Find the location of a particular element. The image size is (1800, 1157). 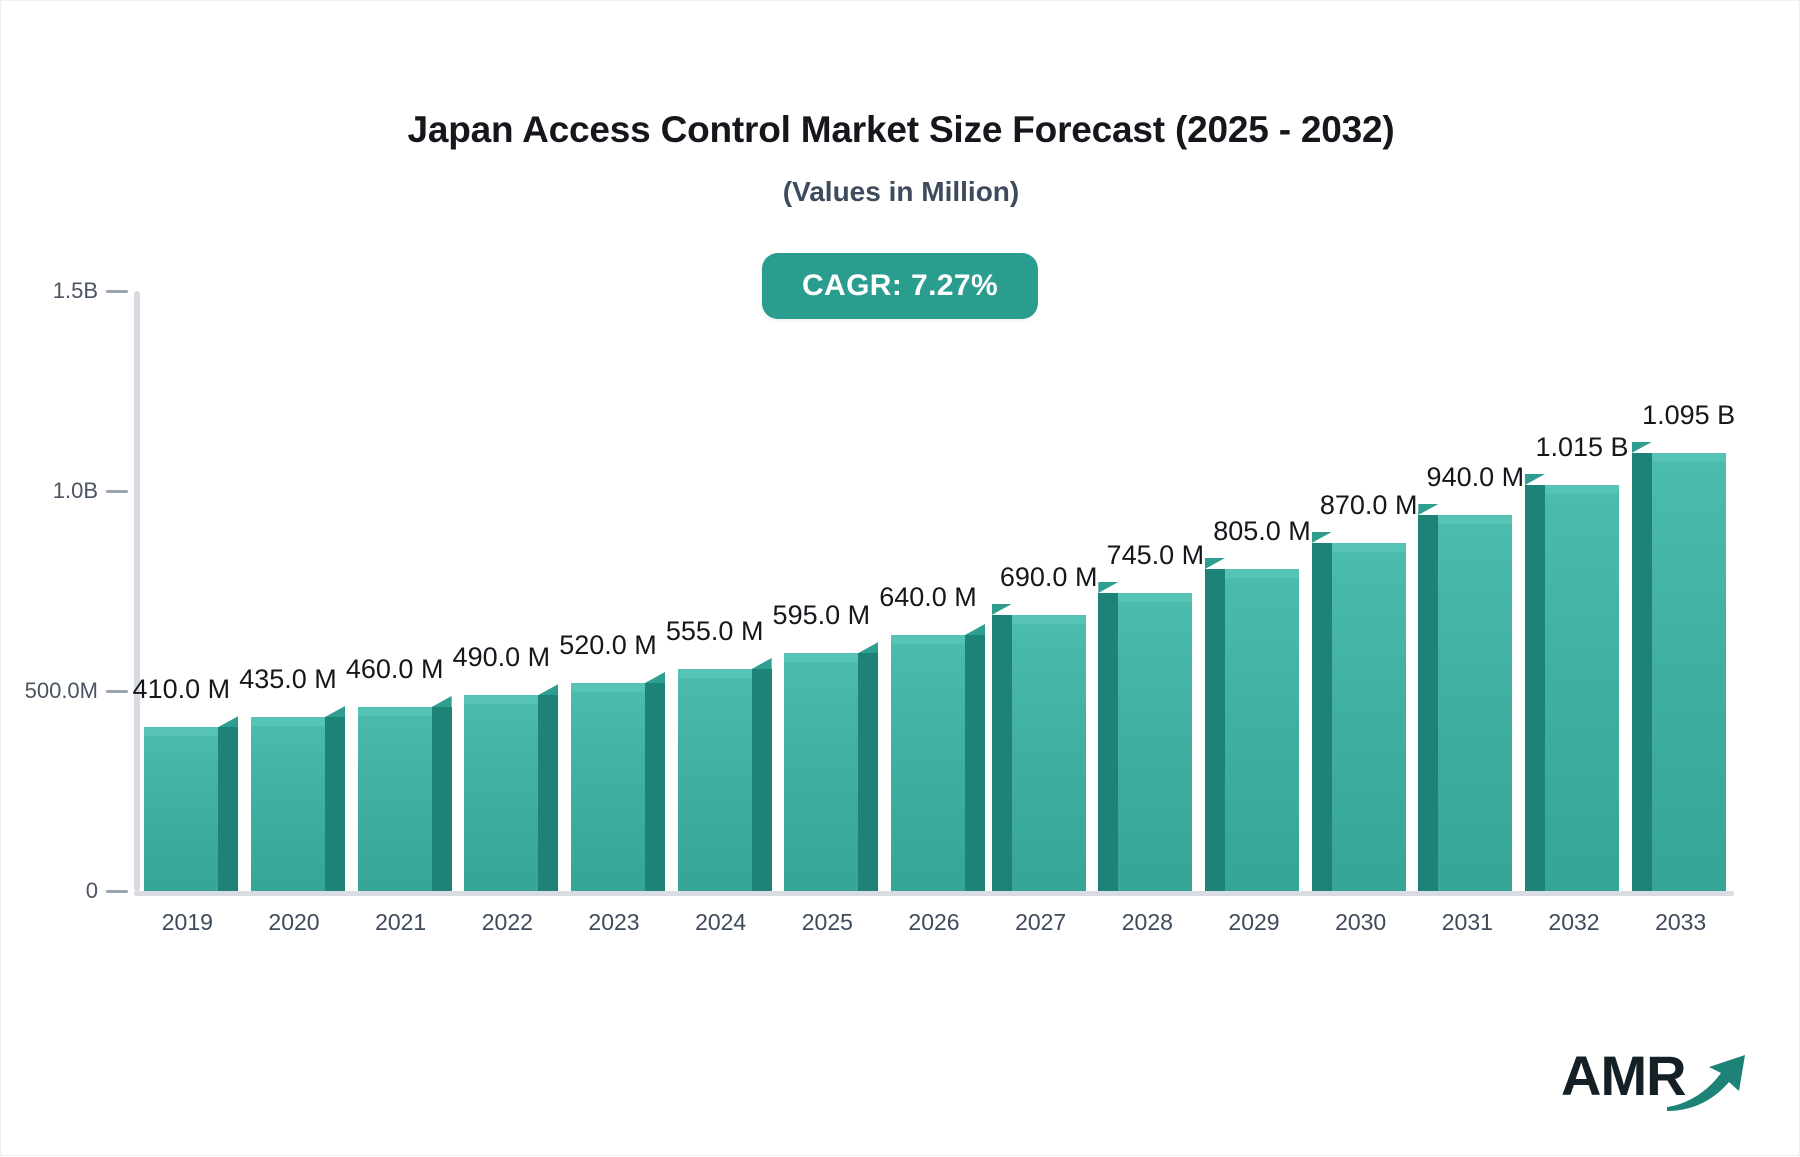

bar-value-label: 595.0 M is located at coordinates (821, 615).